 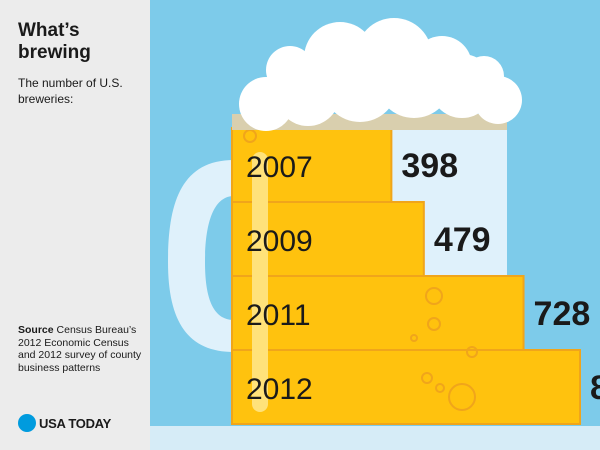 What do you see at coordinates (595, 388) in the screenshot?
I see `value-label: 869` at bounding box center [595, 388].